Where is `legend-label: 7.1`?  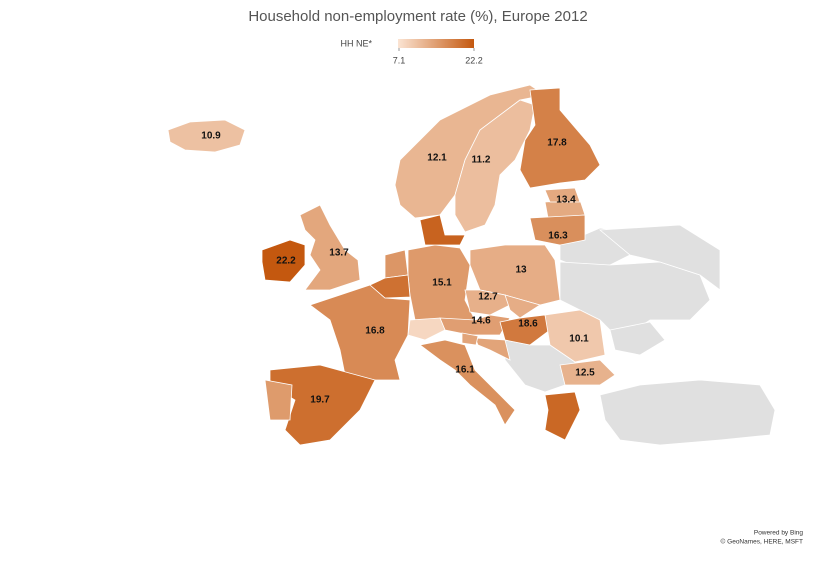
legend-label: 7.1 is located at coordinates (399, 60).